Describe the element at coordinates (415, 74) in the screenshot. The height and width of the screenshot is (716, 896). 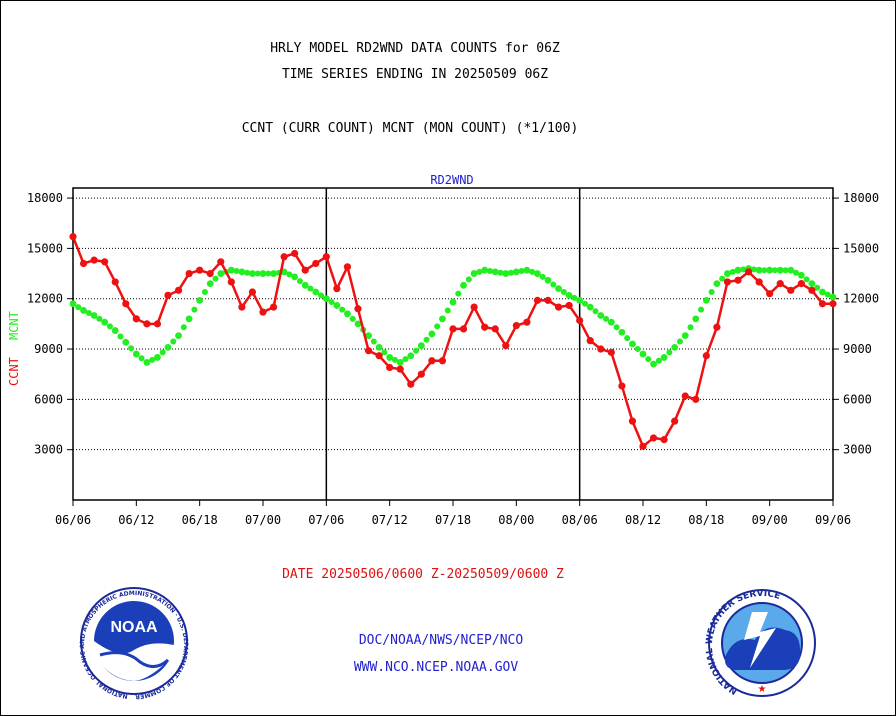
I see `chart-title-line2: TIME SERIES ENDING IN 20250509 06Z` at that location.